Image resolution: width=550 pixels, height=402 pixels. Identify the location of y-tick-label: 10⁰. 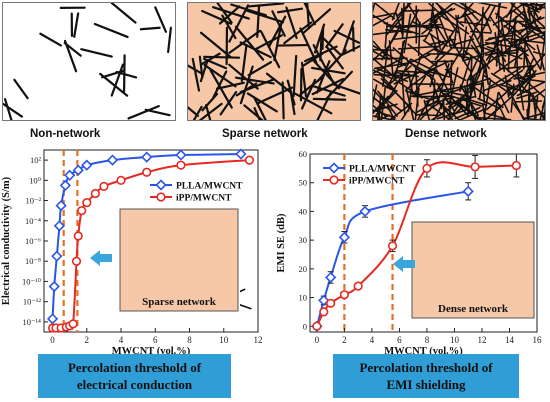
(35, 180).